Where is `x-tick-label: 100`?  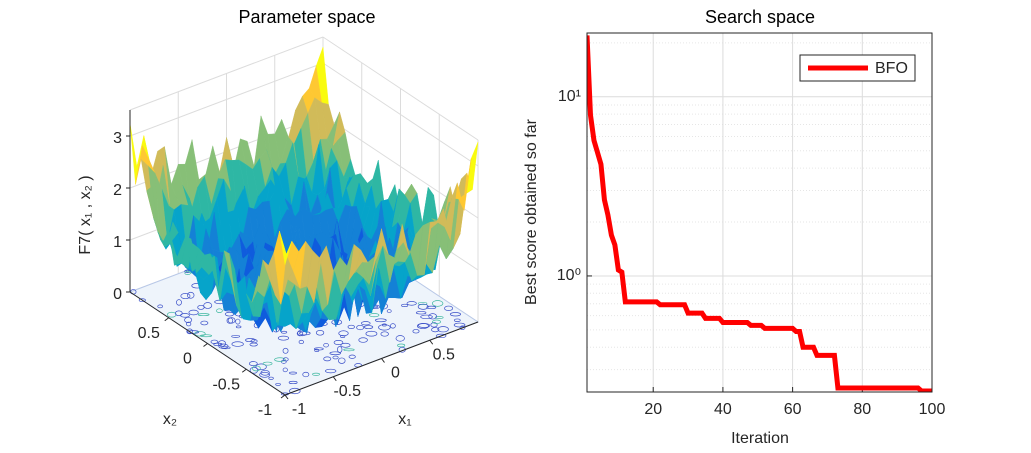
x-tick-label: 100 is located at coordinates (932, 409).